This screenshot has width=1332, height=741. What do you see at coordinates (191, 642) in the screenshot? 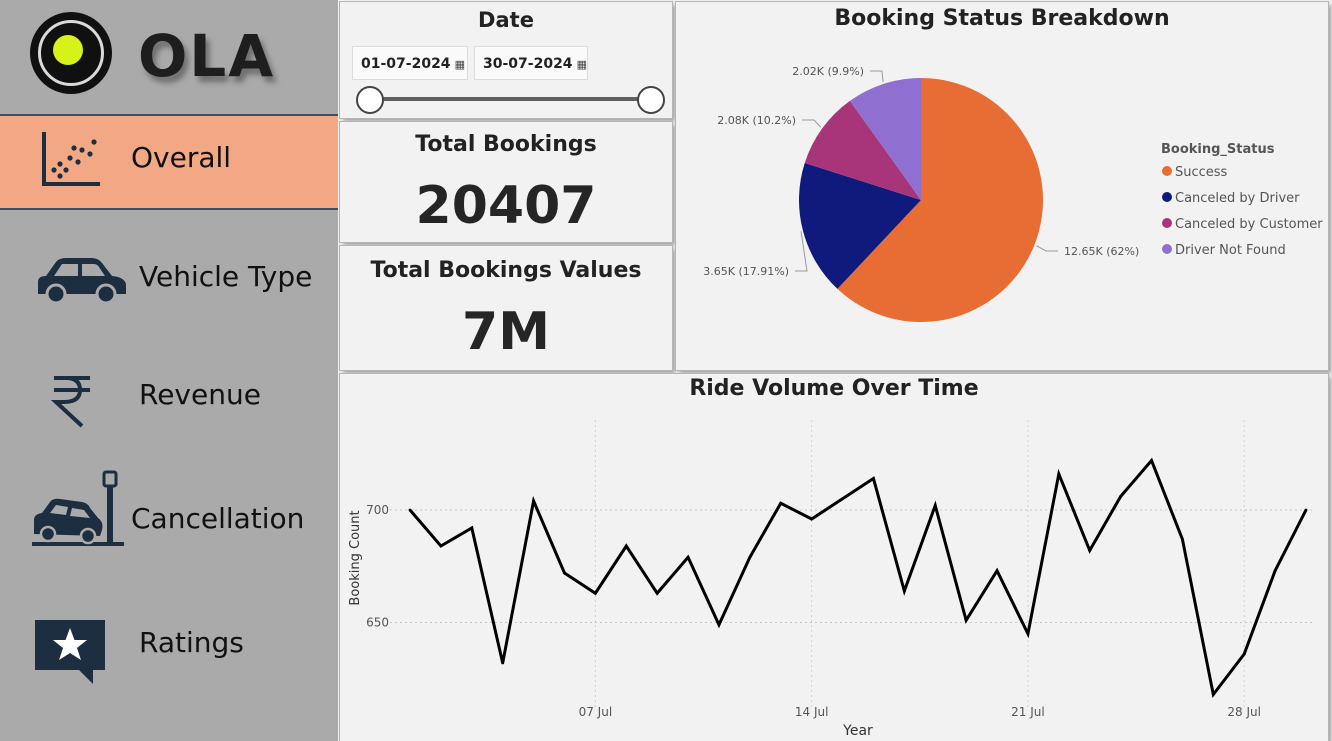
I see `sidebar-item-label: Ratings` at bounding box center [191, 642].